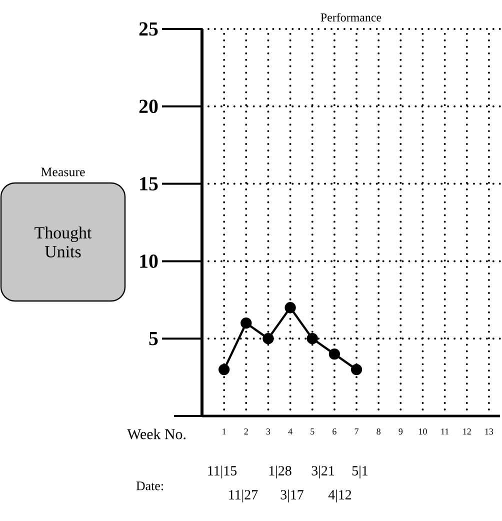 The width and height of the screenshot is (502, 521). Describe the element at coordinates (148, 29) in the screenshot. I see `y-tick-label: 25` at that location.